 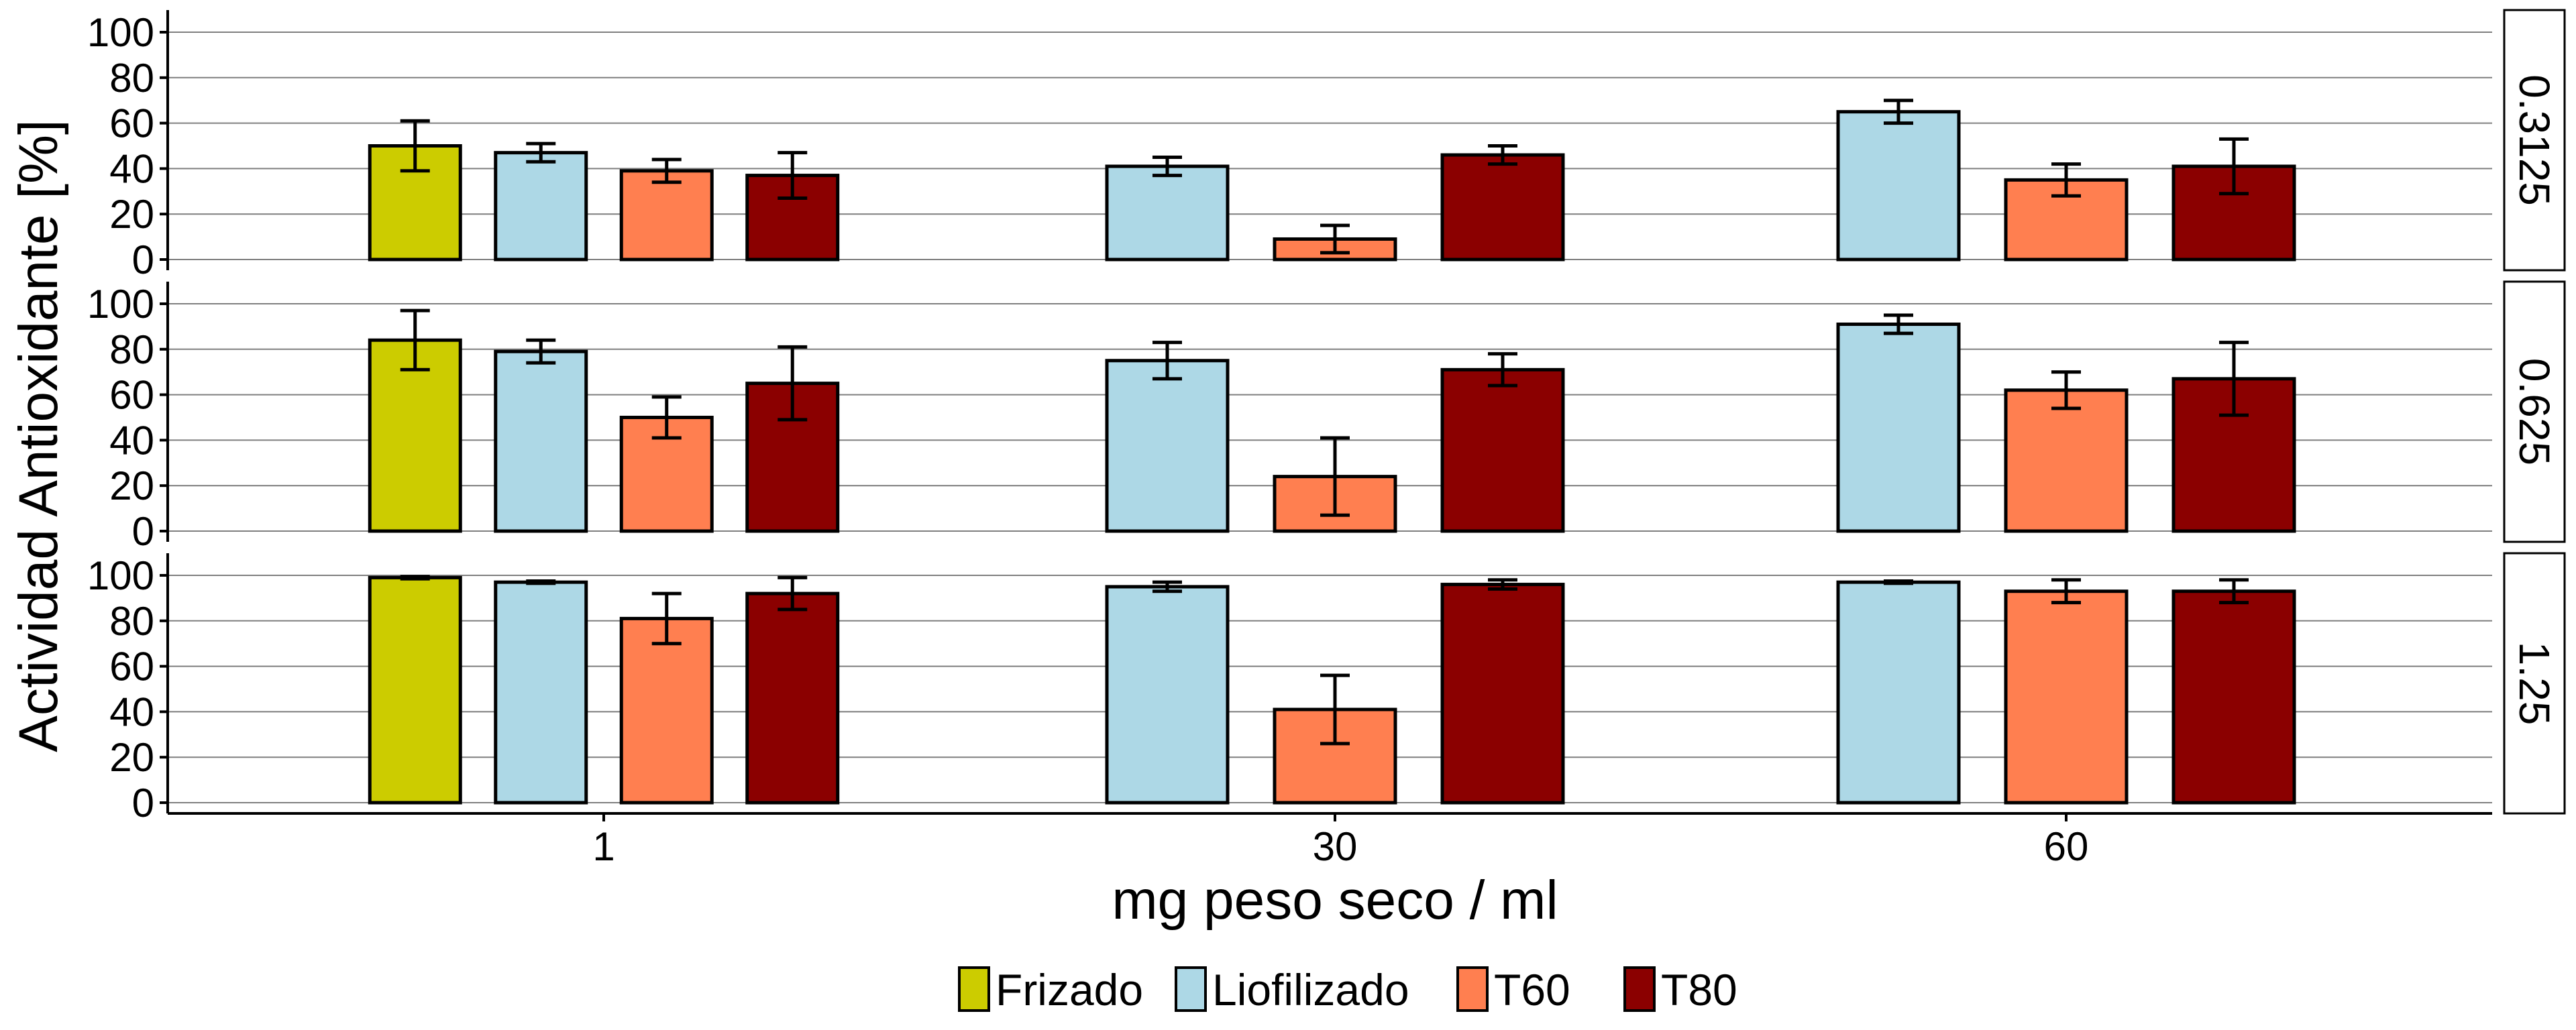 I want to click on bar-liofilizado-x30-c0.3125, so click(x=1167, y=213).